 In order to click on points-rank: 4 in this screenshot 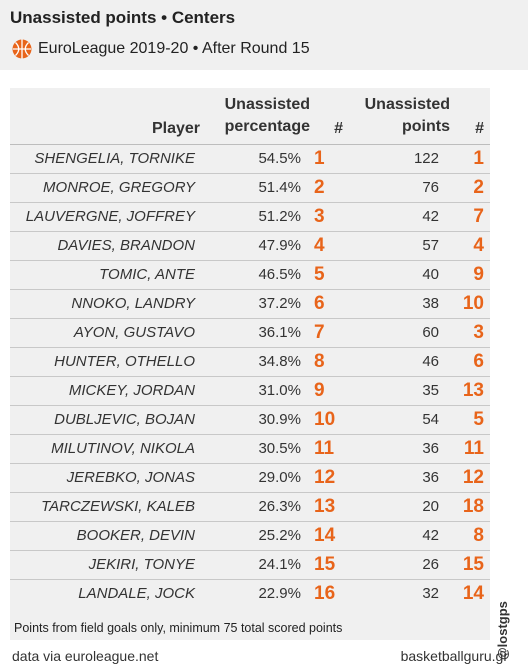, I will do `click(478, 245)`.